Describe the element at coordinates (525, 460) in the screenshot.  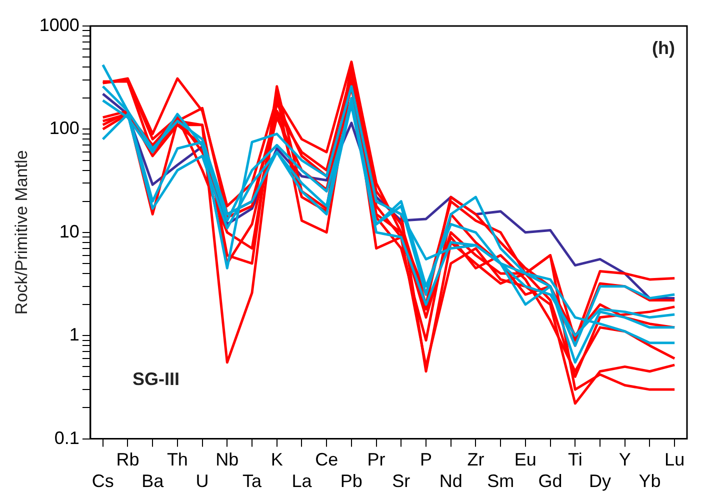
I see `x-tick-label: Eu` at that location.